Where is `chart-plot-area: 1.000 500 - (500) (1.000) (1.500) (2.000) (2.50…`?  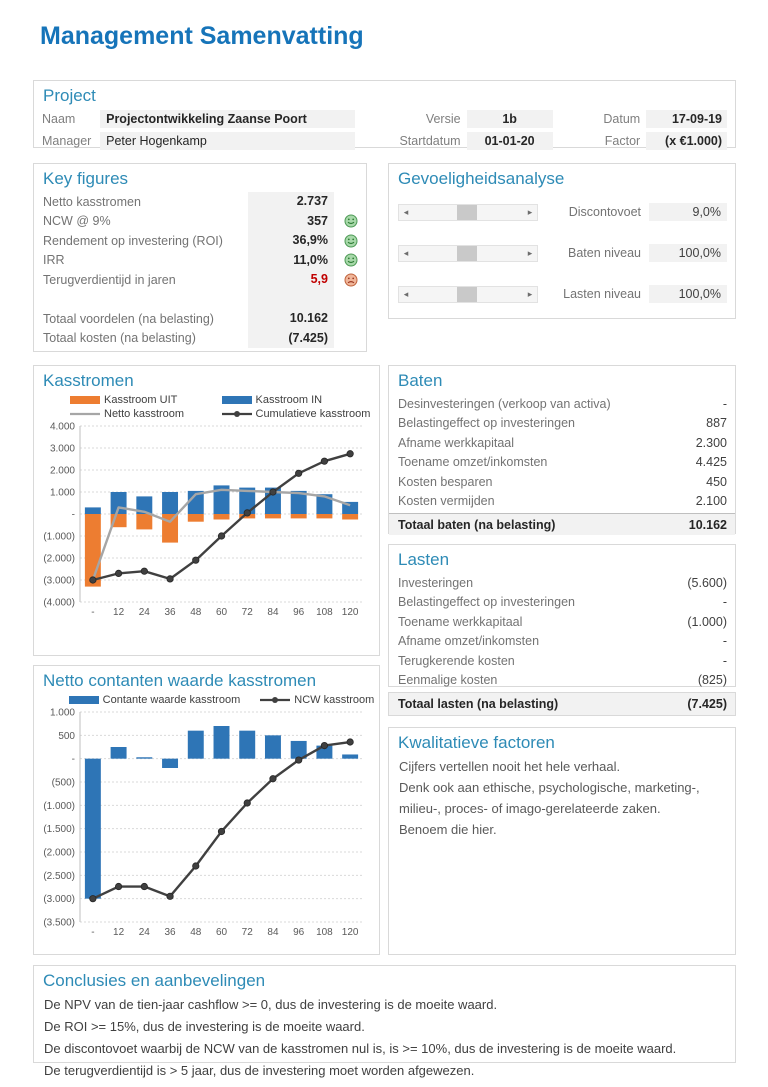 chart-plot-area: 1.000 500 - (500) (1.000) (1.500) (2.000) (2.50… is located at coordinates (203, 823).